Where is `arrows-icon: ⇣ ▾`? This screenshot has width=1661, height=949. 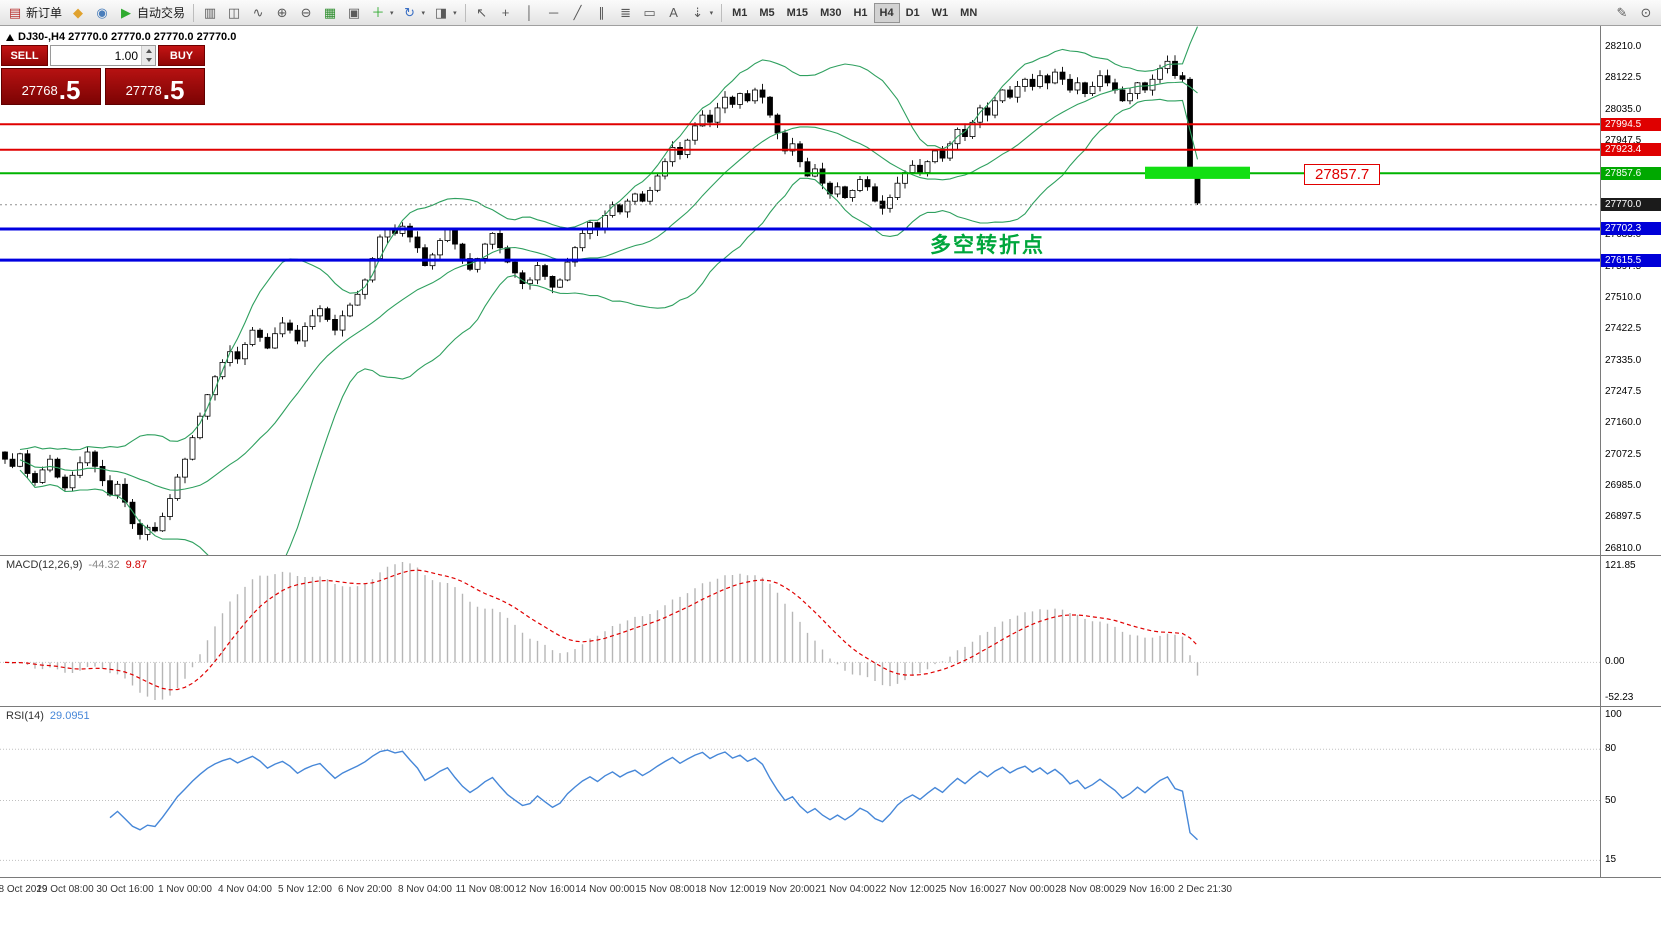 arrows-icon: ⇣ ▾ is located at coordinates (702, 13).